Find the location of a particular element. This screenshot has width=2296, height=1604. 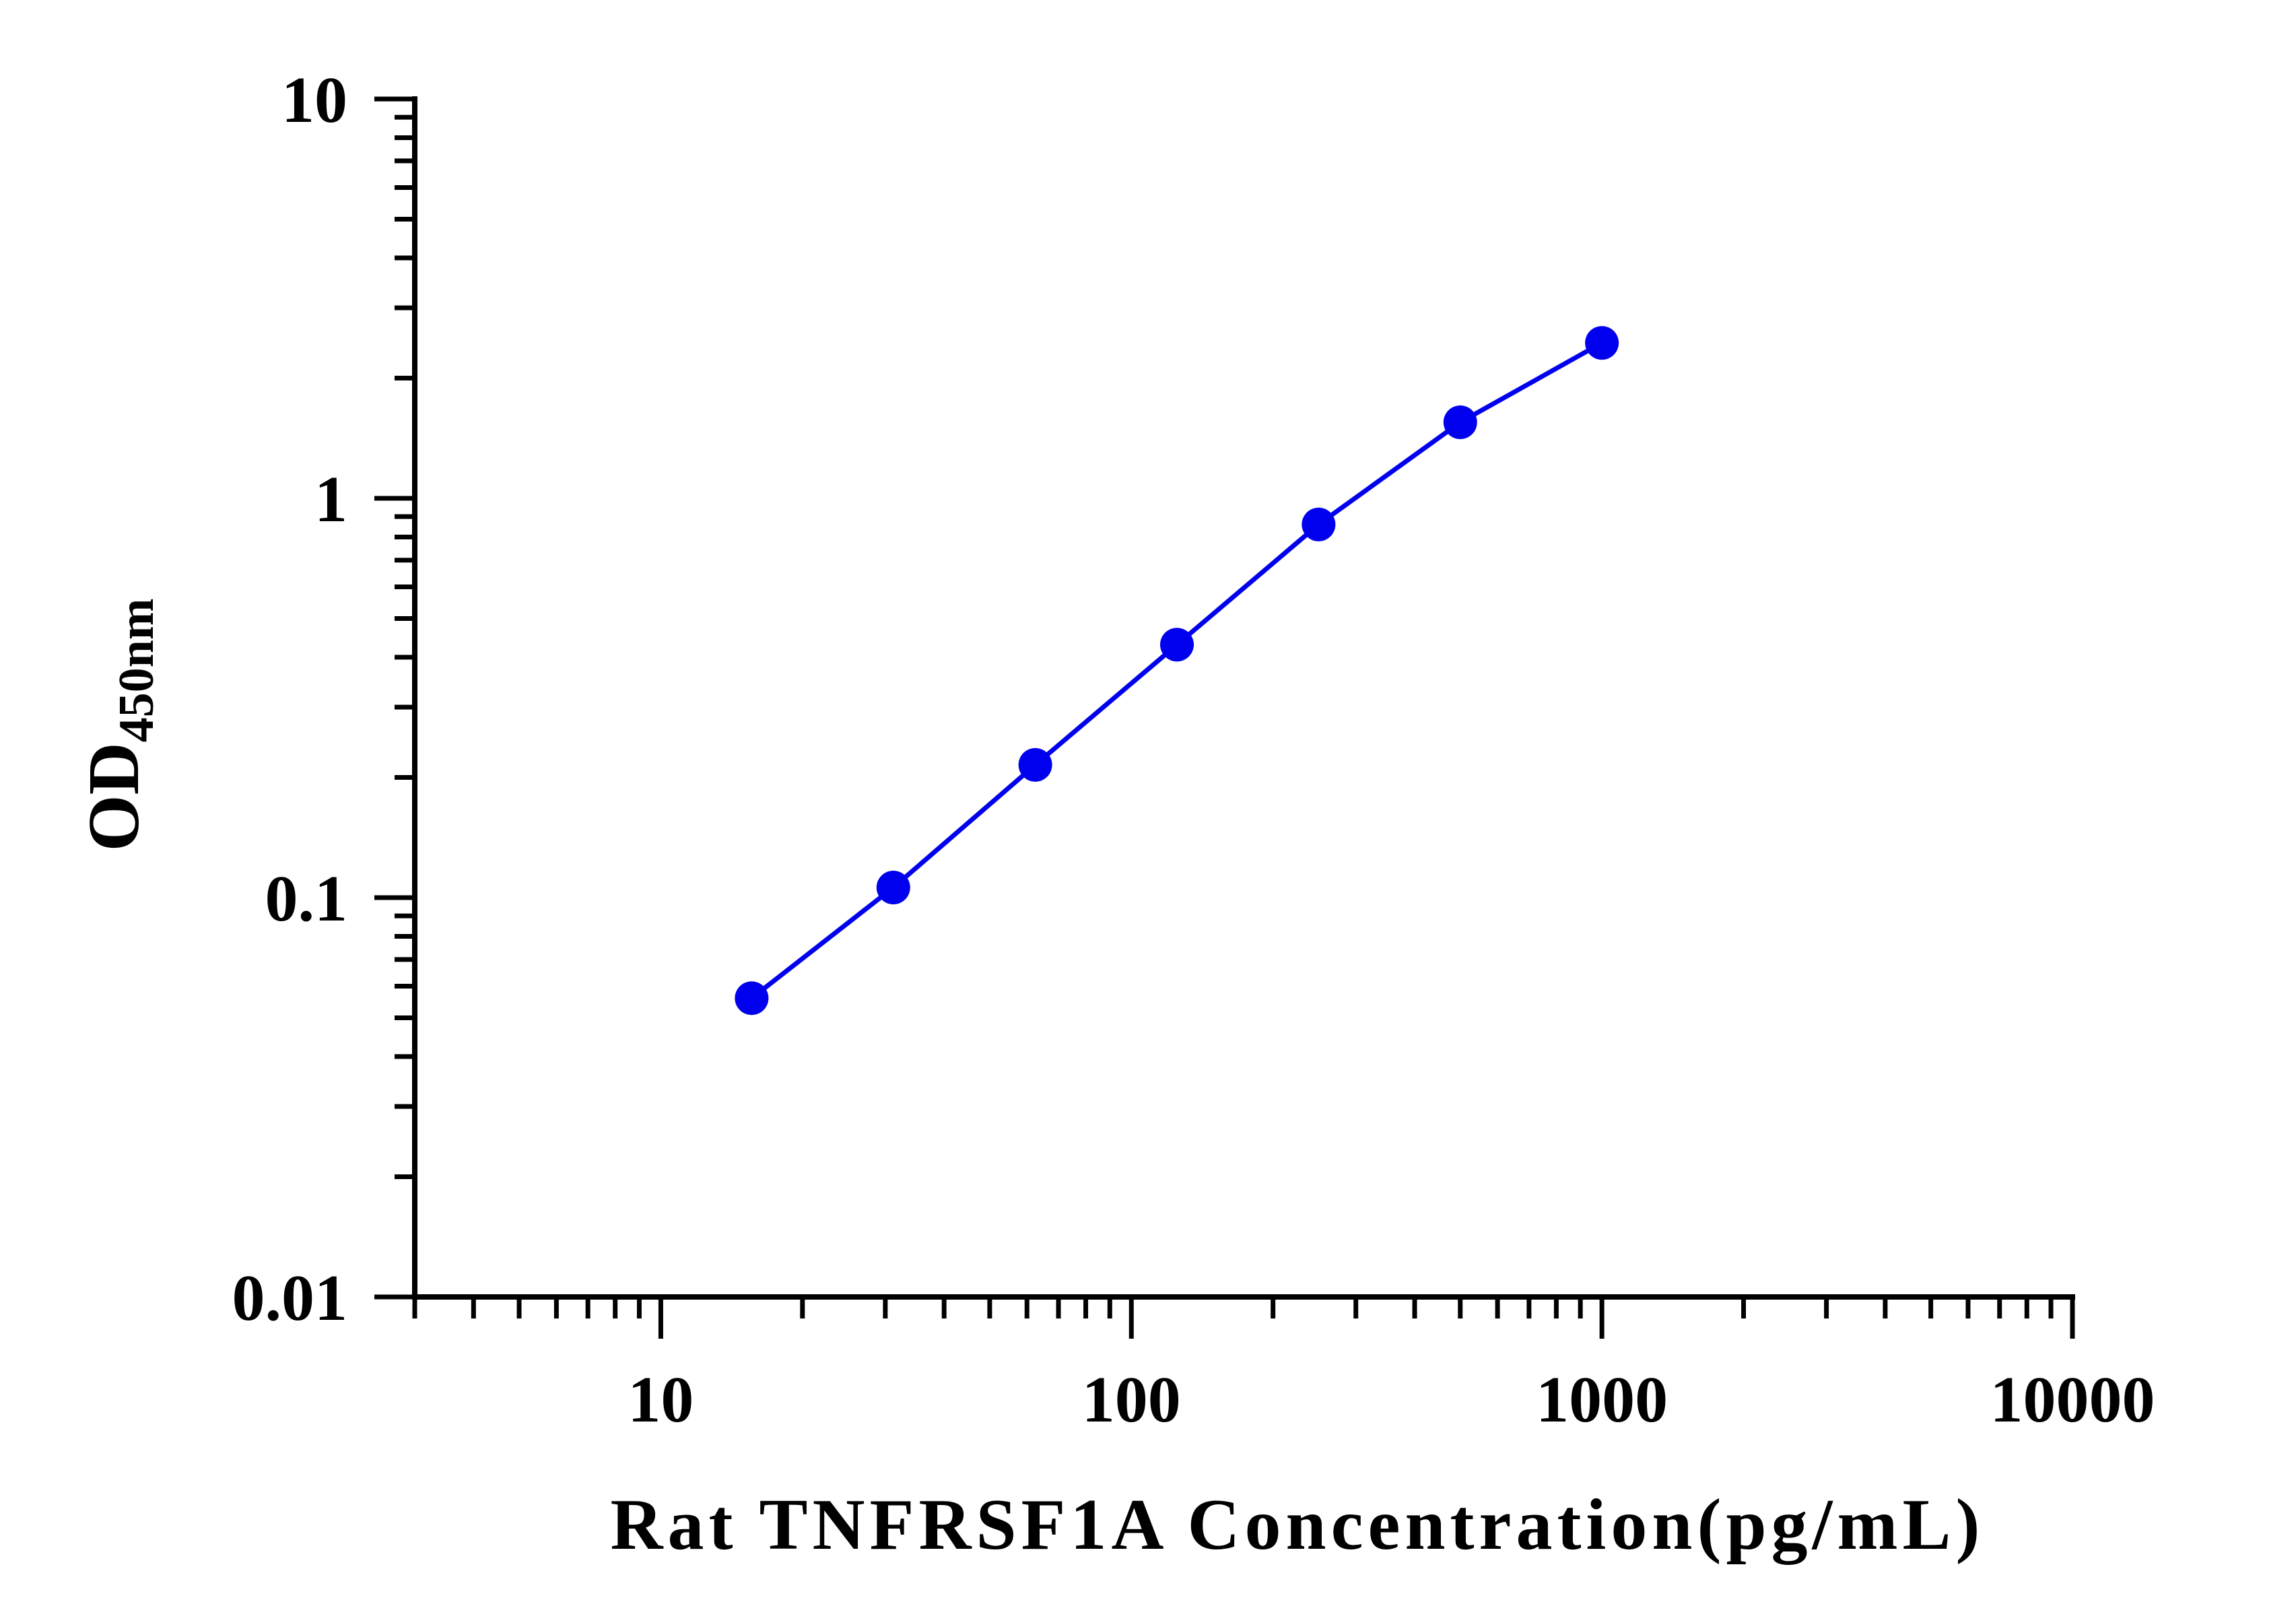

y-tick-label: 0.01 is located at coordinates (290, 1299).